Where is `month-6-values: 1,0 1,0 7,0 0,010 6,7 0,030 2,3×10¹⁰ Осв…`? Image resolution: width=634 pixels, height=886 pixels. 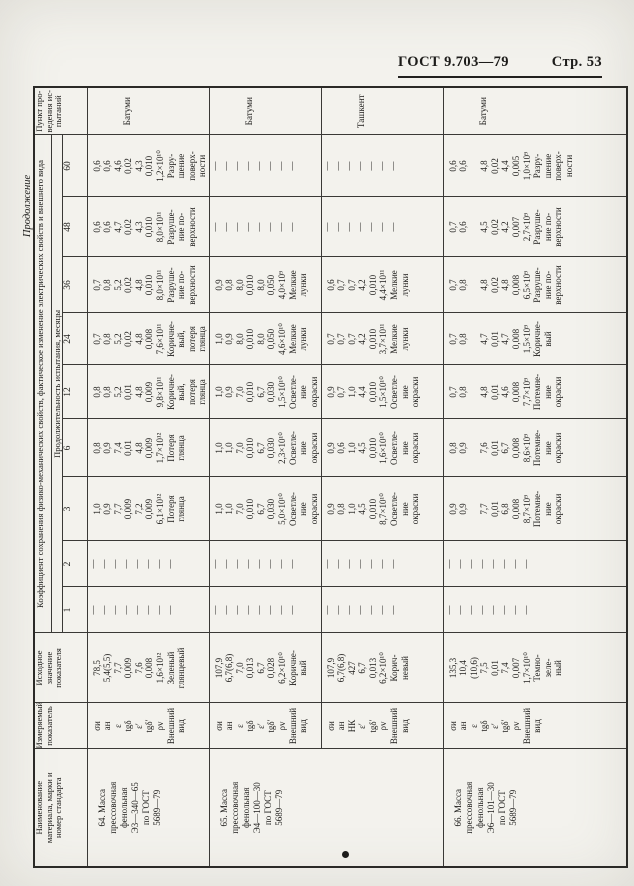
month-6-values: 1,0 1,0 7,0 0,010 6,7 0,030 2,3×10¹⁰ Осв… is located at coordinates (266, 448).